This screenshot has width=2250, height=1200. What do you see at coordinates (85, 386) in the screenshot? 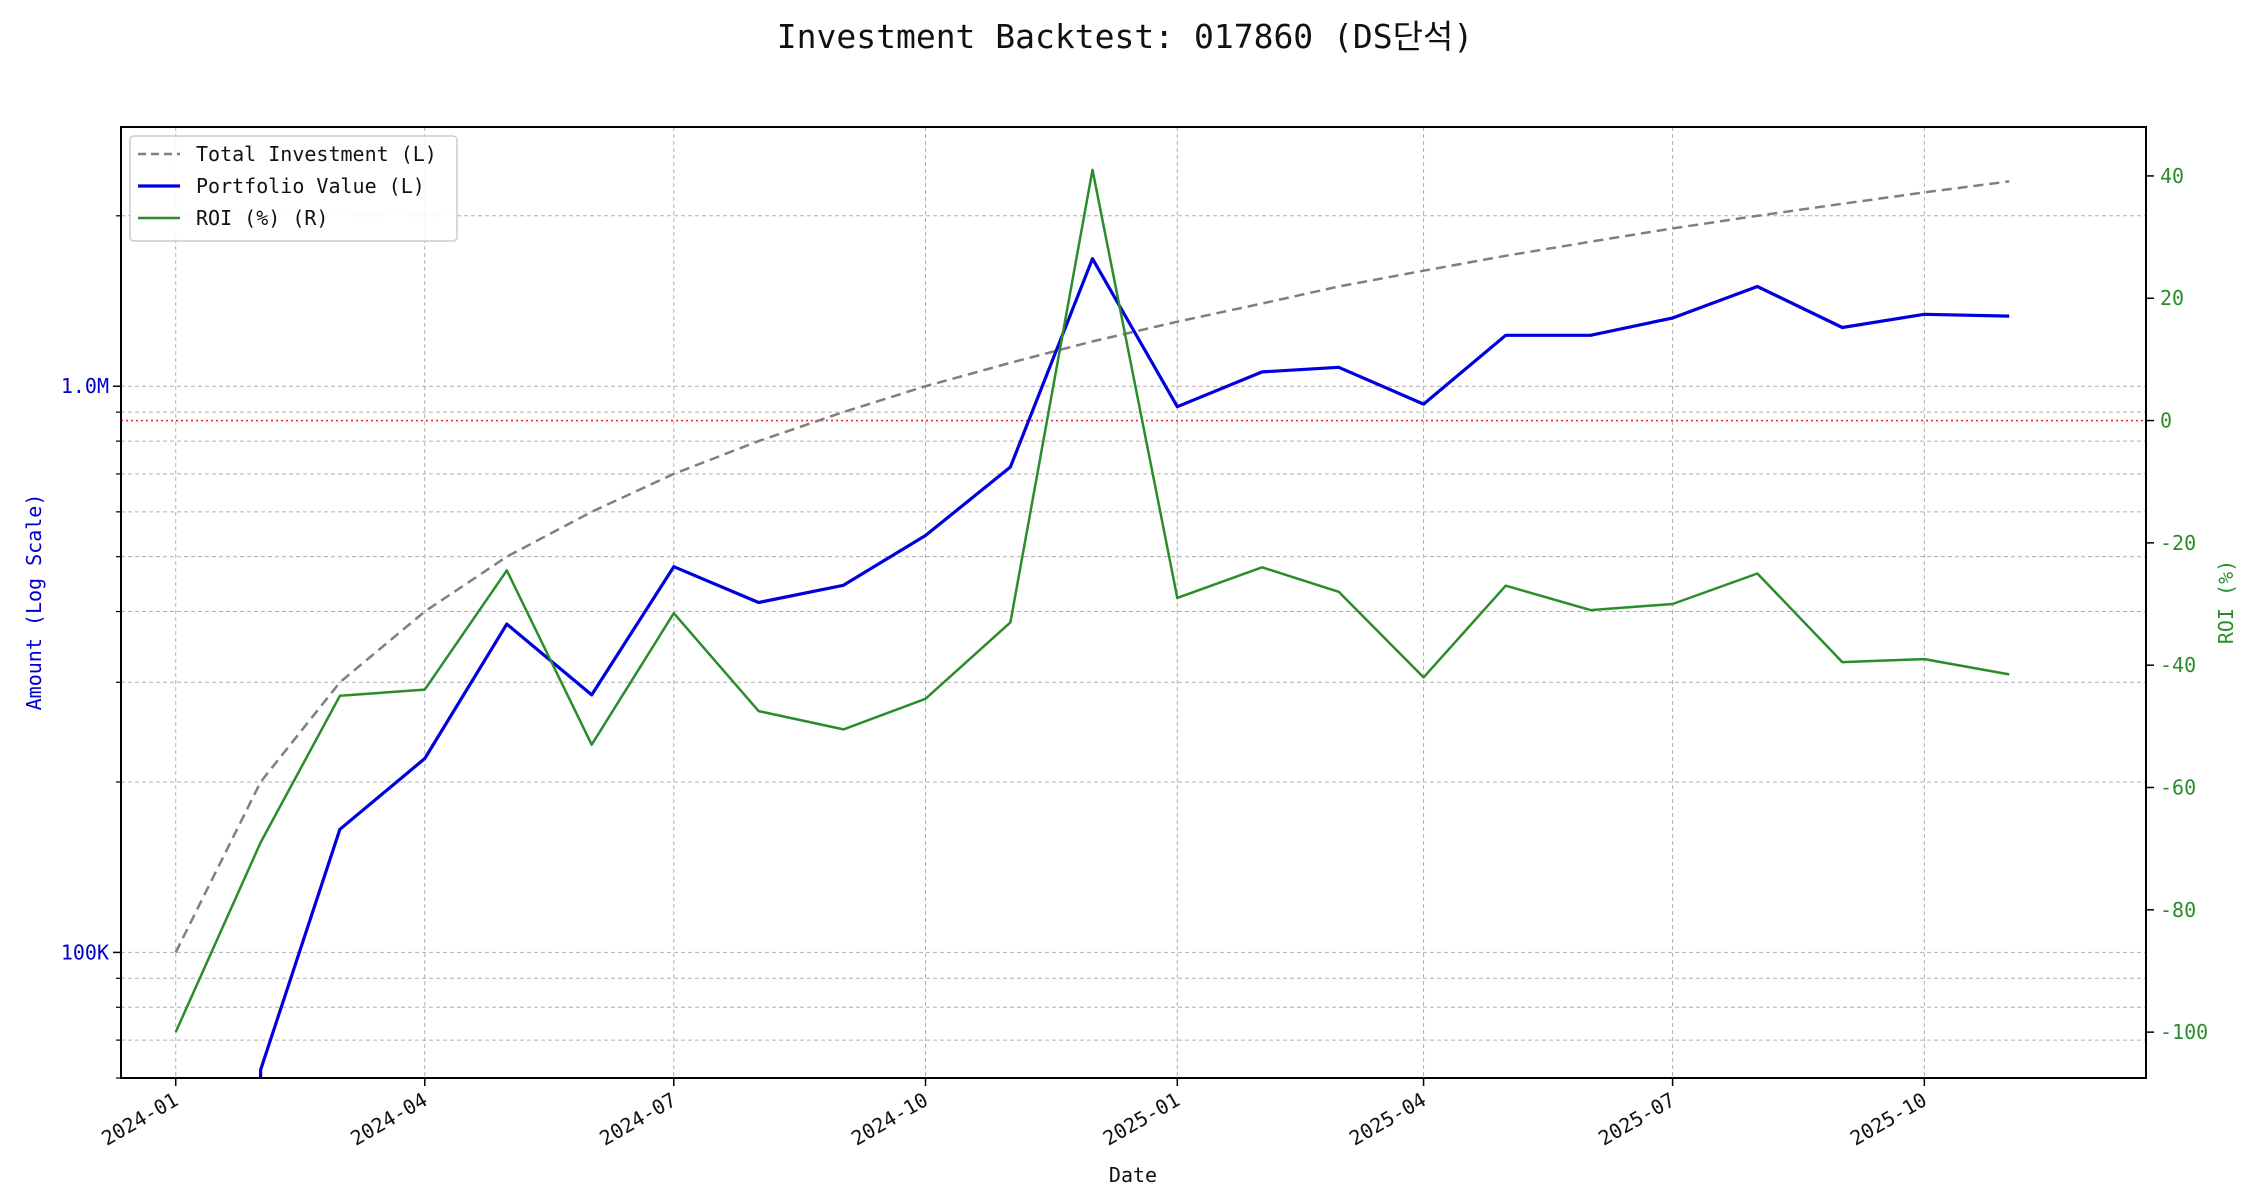
I see `y-left-tick-label: 1.0M` at bounding box center [85, 386].